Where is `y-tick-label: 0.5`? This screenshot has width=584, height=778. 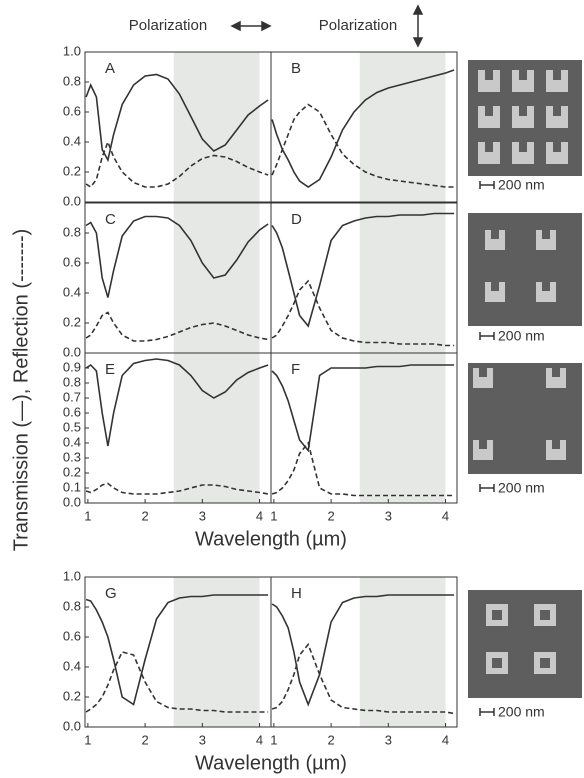 y-tick-label: 0.5 is located at coordinates (72, 426).